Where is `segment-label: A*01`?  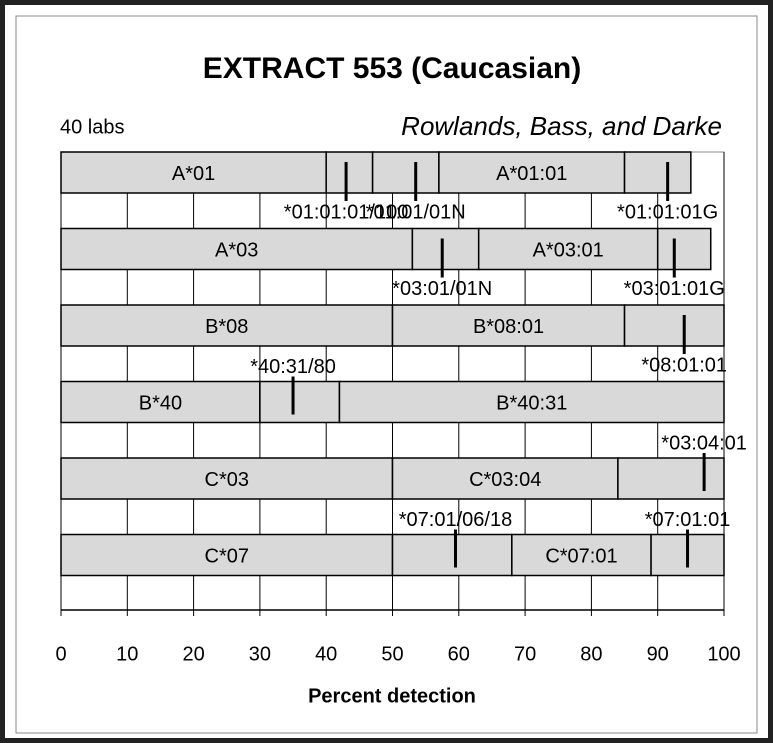 segment-label: A*01 is located at coordinates (193, 174).